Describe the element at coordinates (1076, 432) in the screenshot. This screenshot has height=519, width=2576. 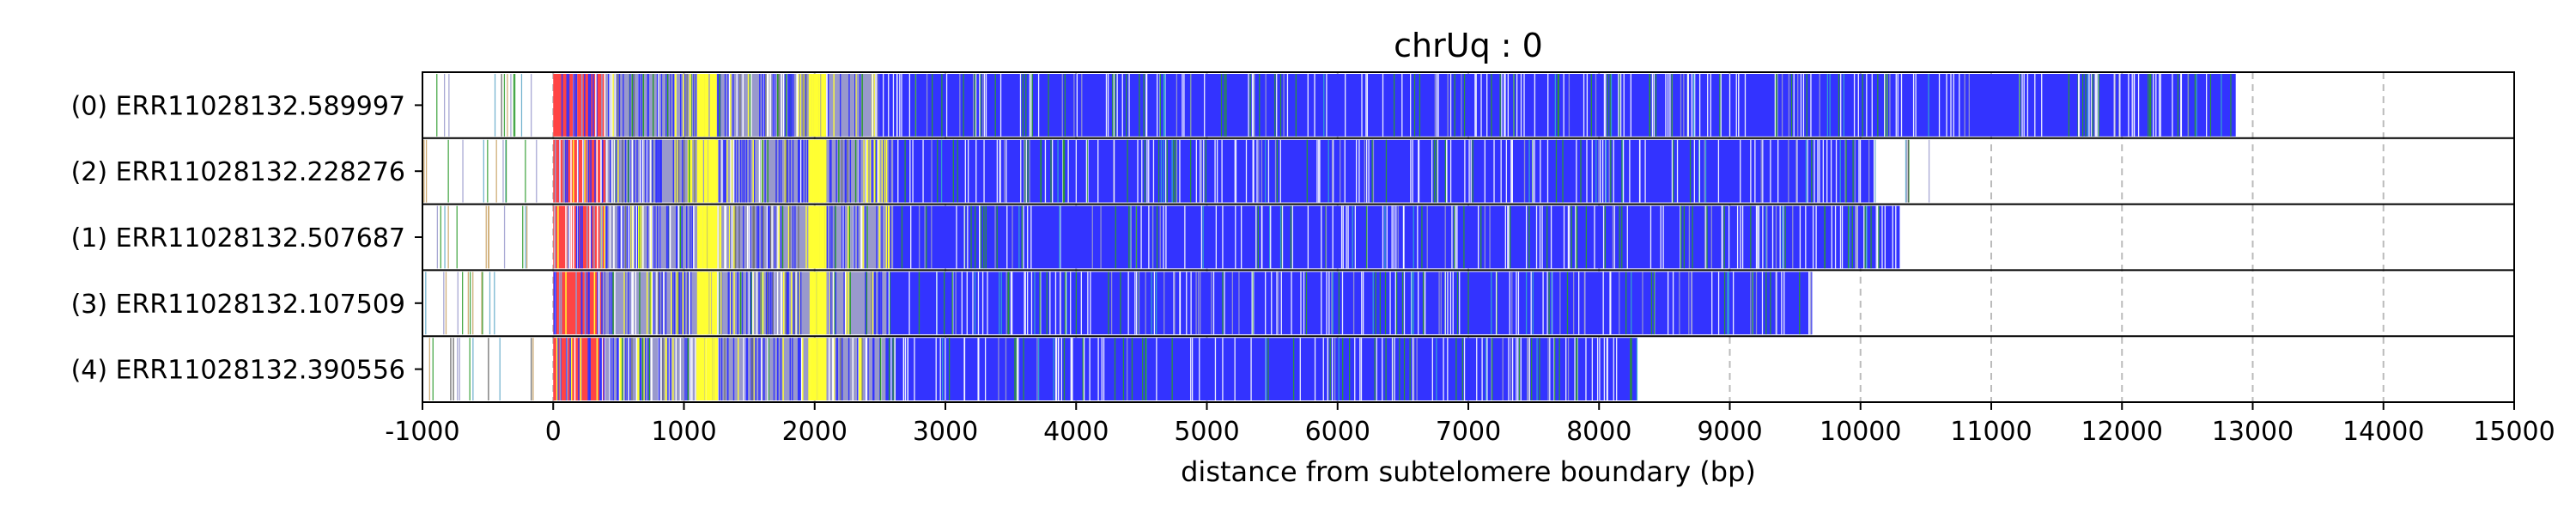
I see `x-tick-label: 4000` at that location.